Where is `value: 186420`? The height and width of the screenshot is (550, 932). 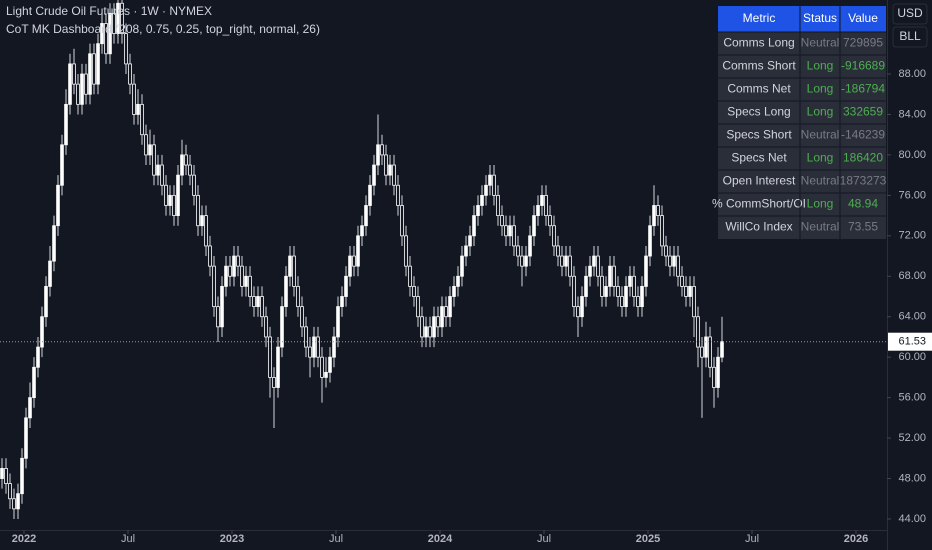 value: 186420 is located at coordinates (863, 158).